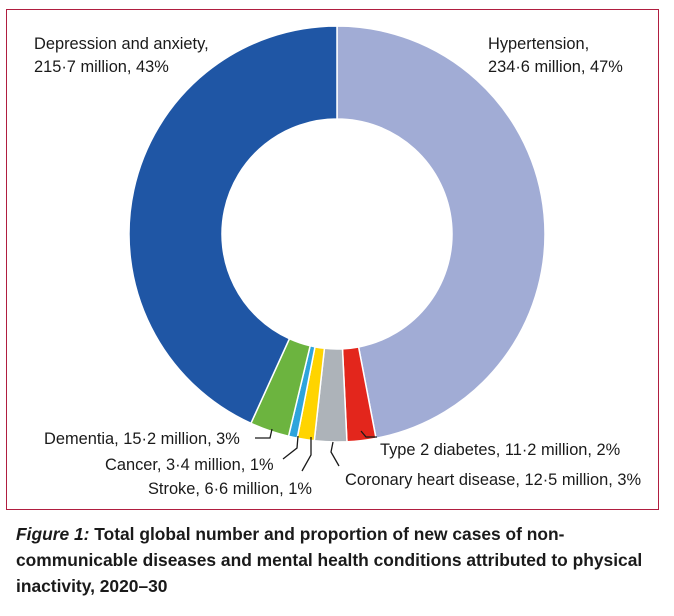  Describe the element at coordinates (493, 480) in the screenshot. I see `label-chd: Coronary heart disease, 12·5 million, 3%` at that location.